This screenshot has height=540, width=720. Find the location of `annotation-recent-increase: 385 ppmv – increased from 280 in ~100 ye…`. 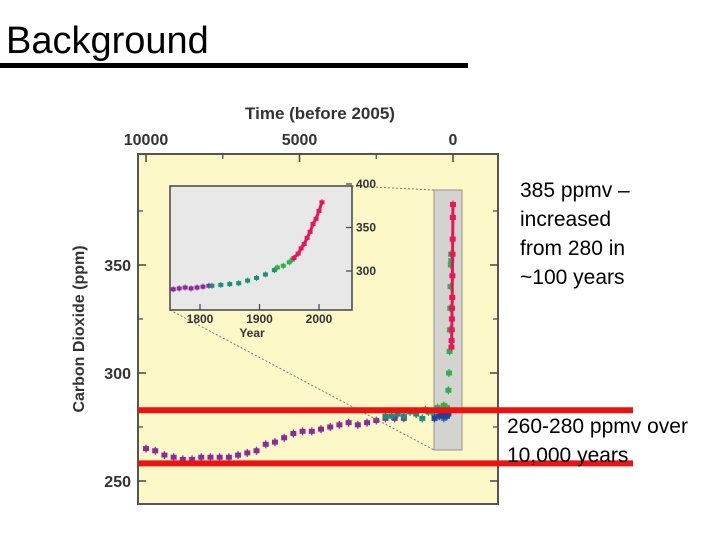

annotation-recent-increase: 385 ppmv – increased from 280 in ~100 ye… is located at coordinates (575, 234).